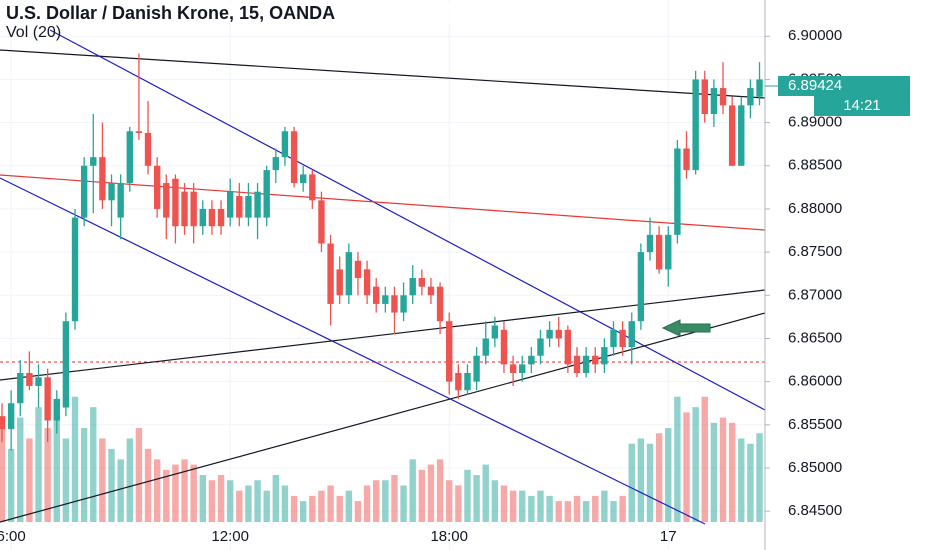 The height and width of the screenshot is (550, 932). Describe the element at coordinates (844, 85) in the screenshot. I see `price-box` at that location.